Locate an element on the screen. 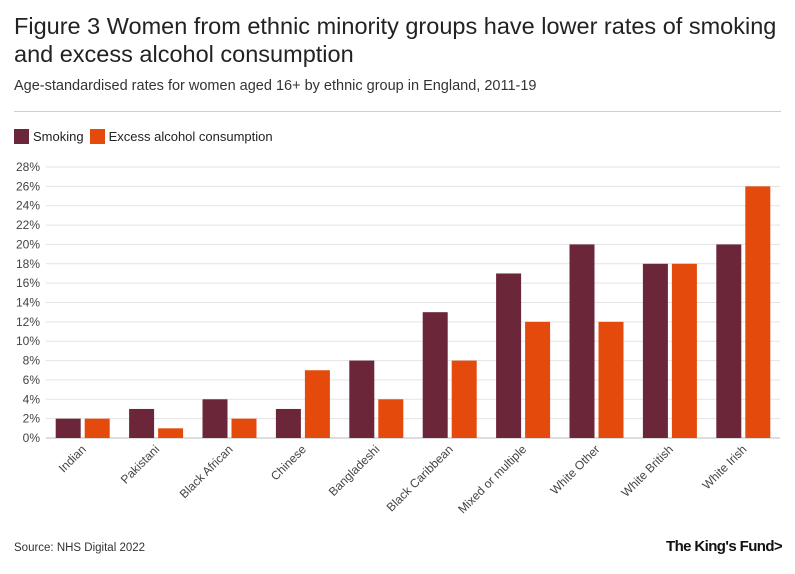 This screenshot has width=795, height=574. bar-smoking-bangladeshi is located at coordinates (362, 399).